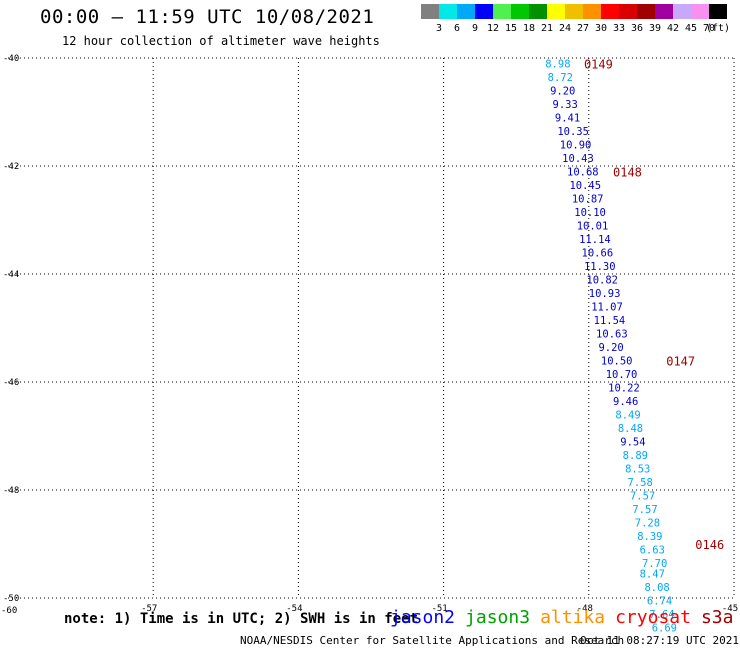  What do you see at coordinates (588, 199) in the screenshot?
I see `wave-height-label: 10.87` at bounding box center [588, 199].